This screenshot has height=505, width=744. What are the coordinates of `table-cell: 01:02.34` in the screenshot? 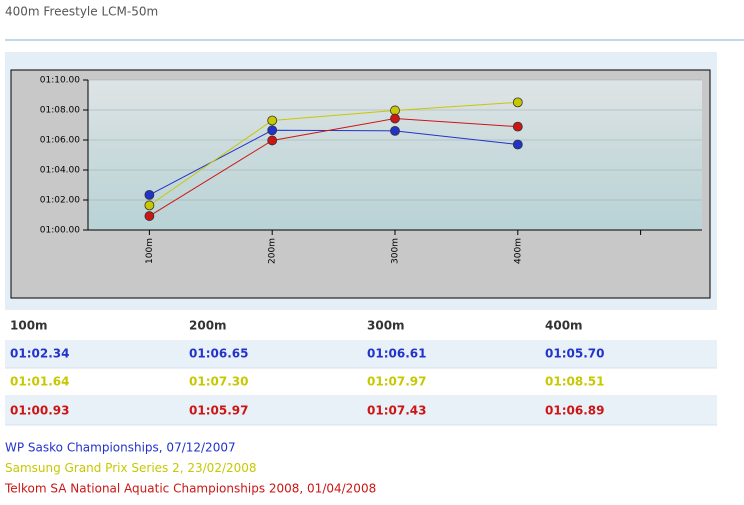 It's located at (39, 354).